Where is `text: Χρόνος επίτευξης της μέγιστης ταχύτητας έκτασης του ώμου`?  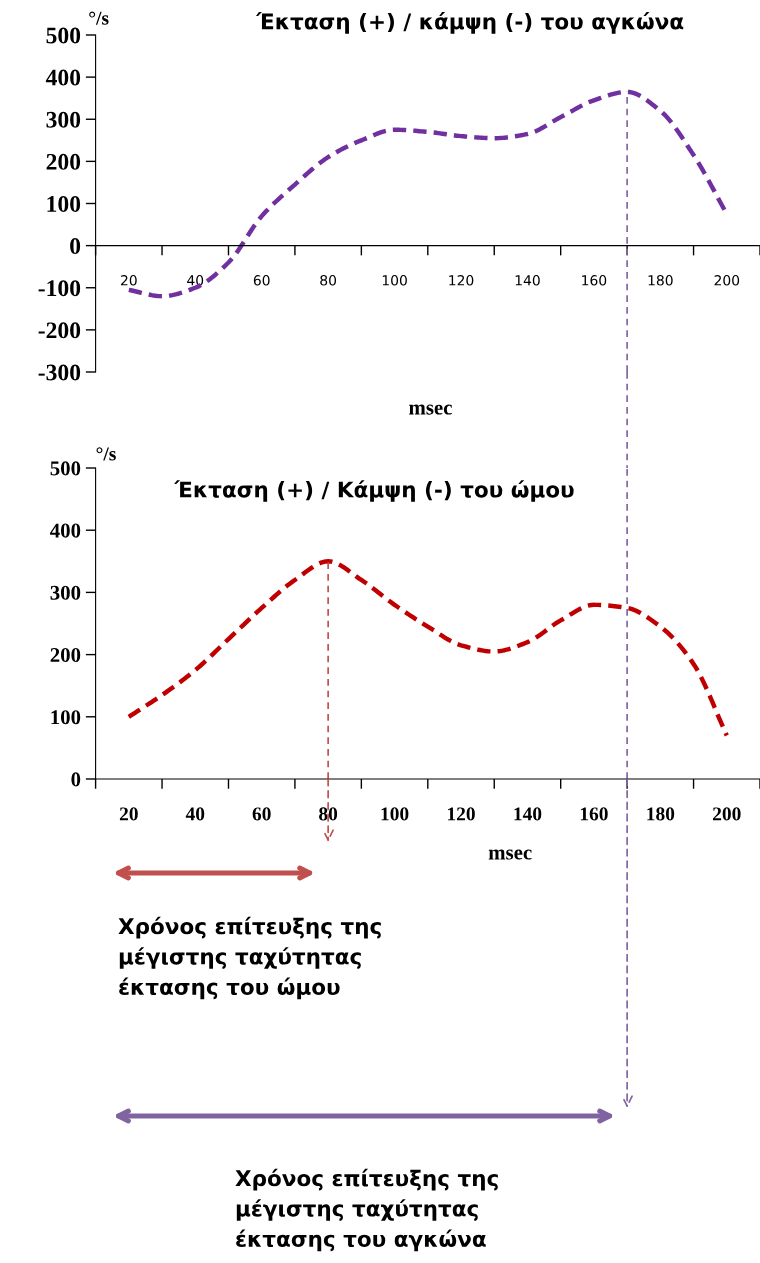 text: Χρόνος επίτευξης της μέγιστης ταχύτητας έκτασης του ώμου is located at coordinates (249, 958).